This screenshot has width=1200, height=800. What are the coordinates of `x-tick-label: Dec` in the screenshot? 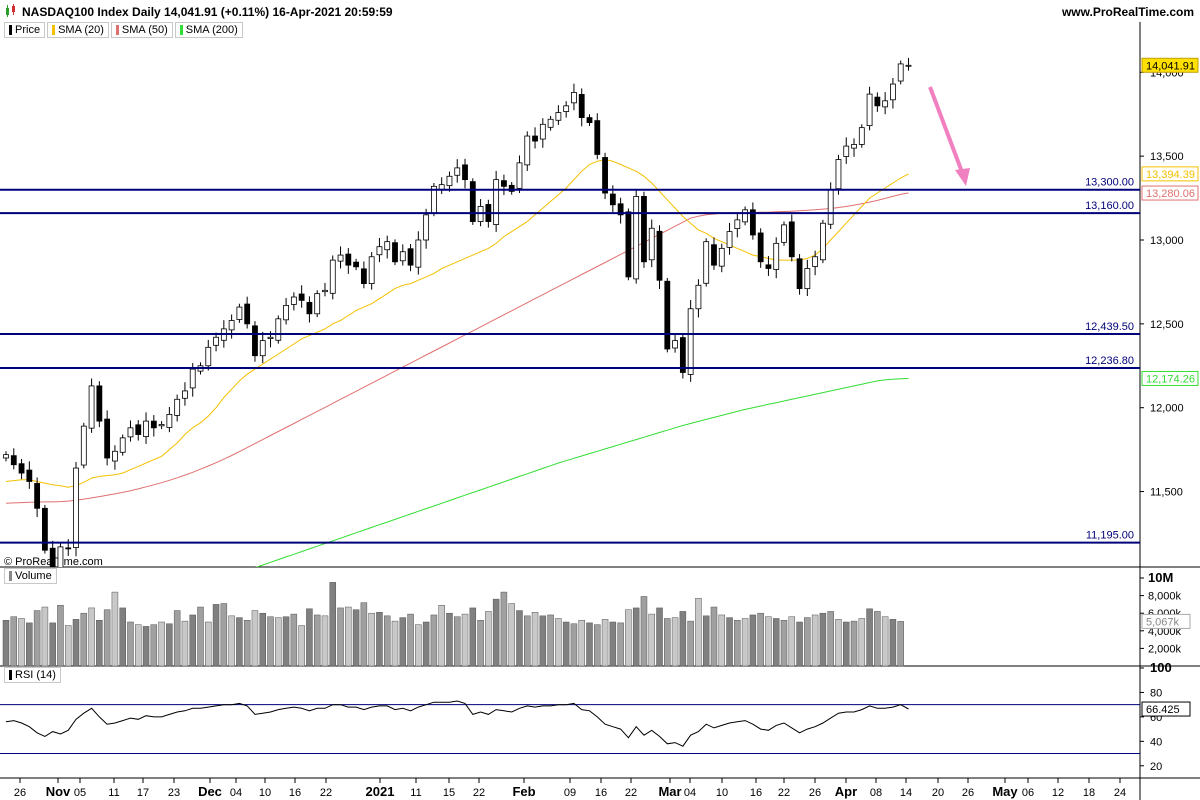 It's located at (210, 791).